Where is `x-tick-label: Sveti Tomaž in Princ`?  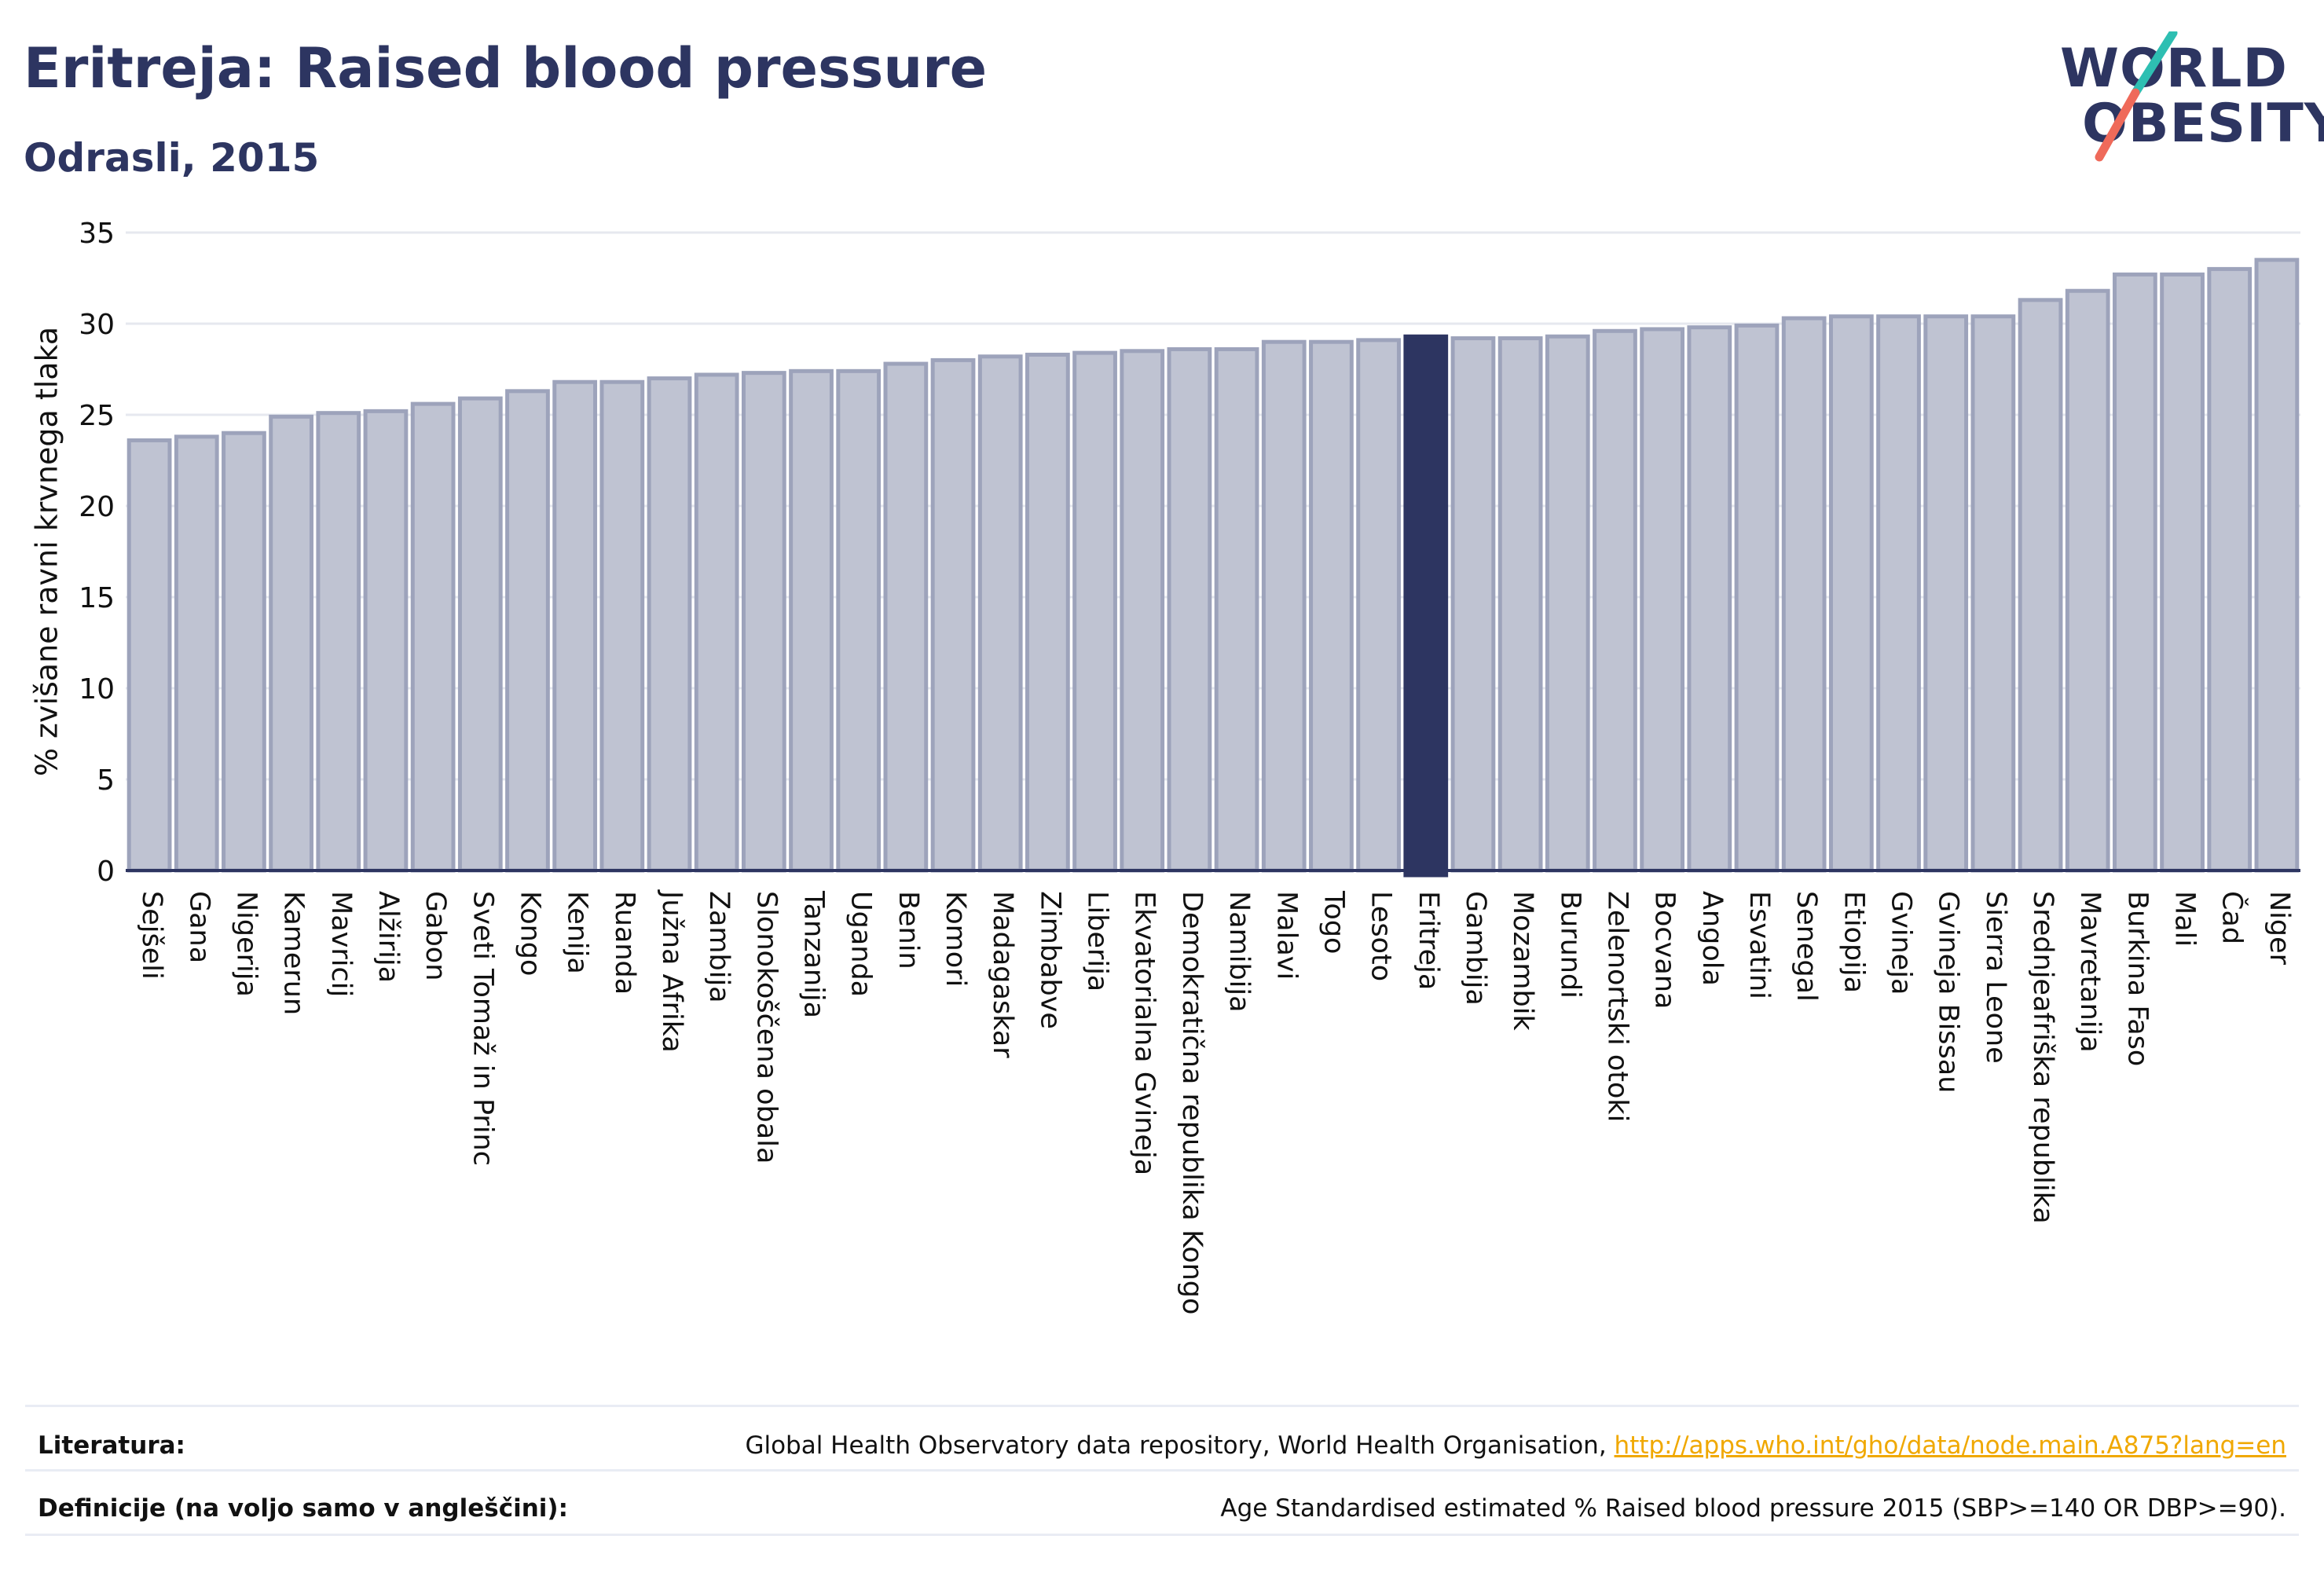
x-tick-label: Sveti Tomaž in Princ is located at coordinates (482, 1028).